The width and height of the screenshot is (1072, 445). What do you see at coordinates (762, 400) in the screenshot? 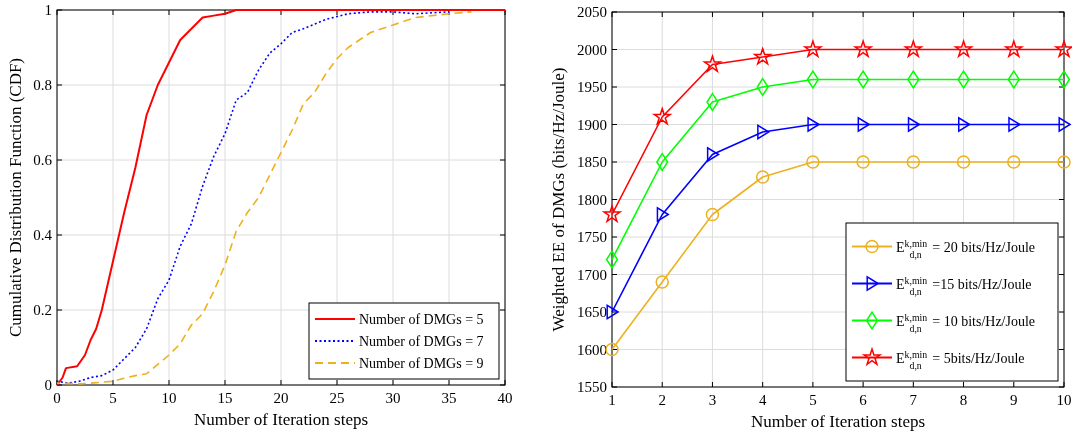
I see `x-tick-label: 4` at bounding box center [762, 400].